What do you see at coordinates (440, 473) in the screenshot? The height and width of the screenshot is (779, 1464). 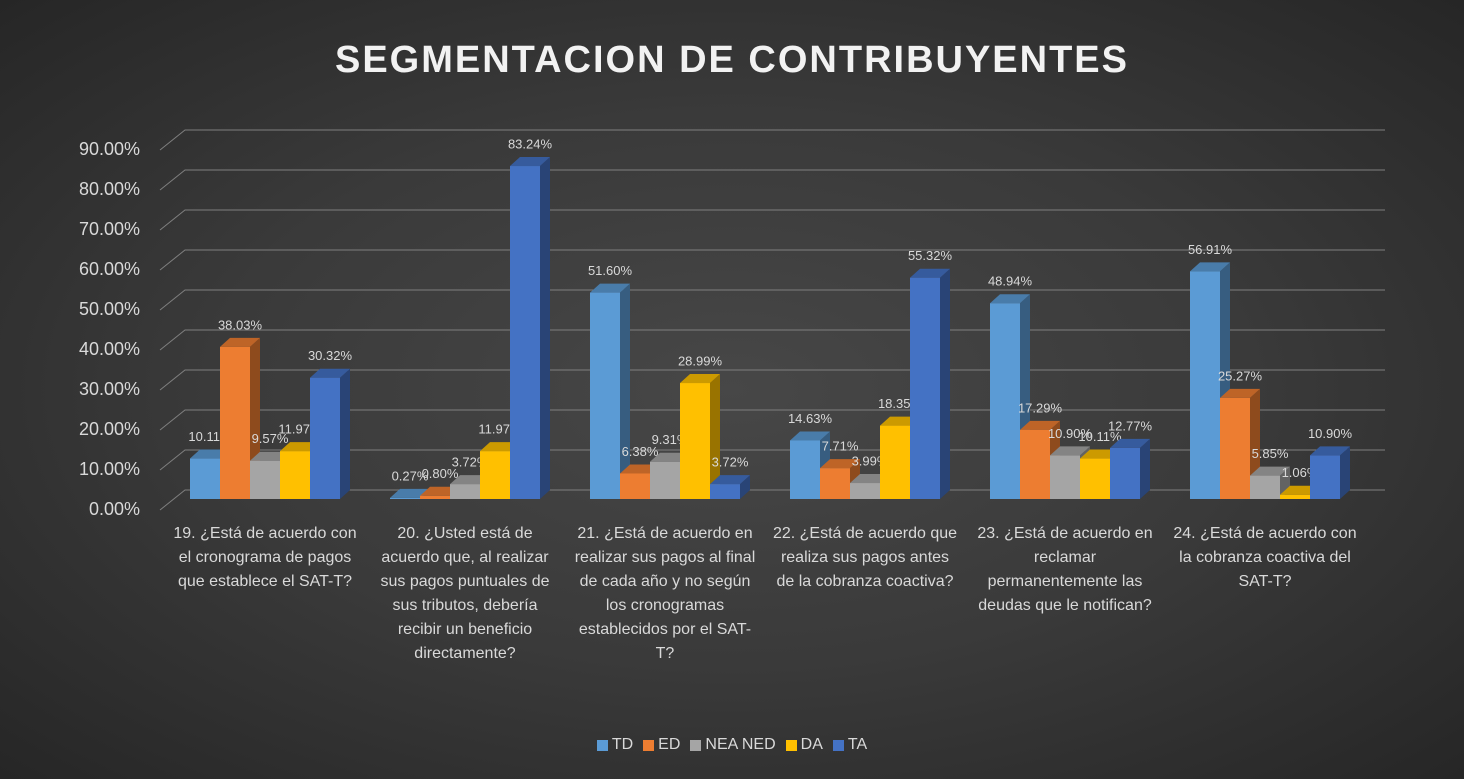 I see `data-label: 0.80%` at bounding box center [440, 473].